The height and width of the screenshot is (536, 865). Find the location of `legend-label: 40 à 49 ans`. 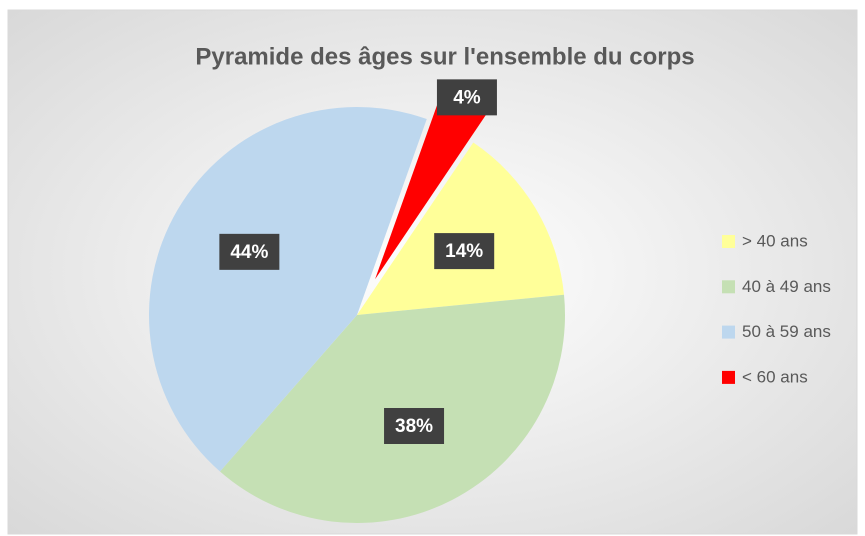

legend-label: 40 à 49 ans is located at coordinates (786, 286).